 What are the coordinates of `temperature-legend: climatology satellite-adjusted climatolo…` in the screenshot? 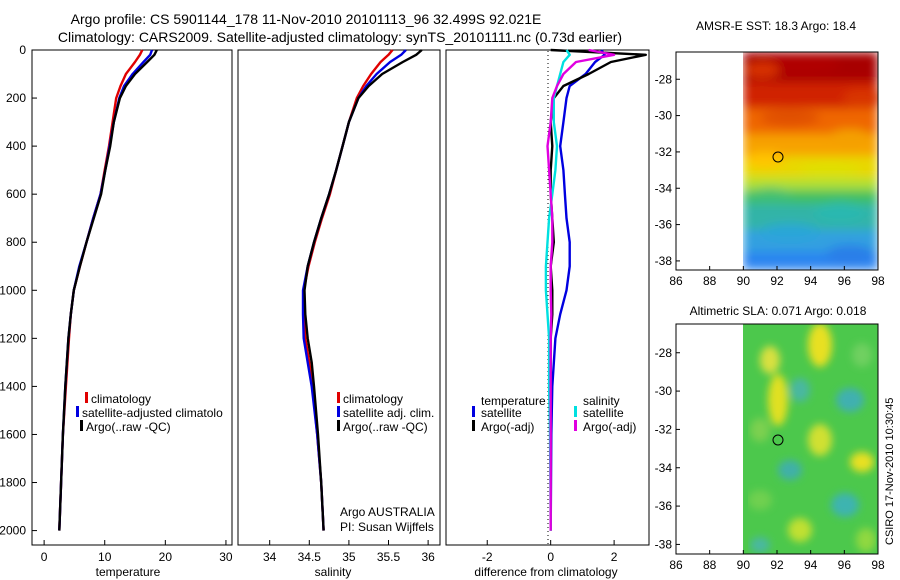 It's located at (149, 413).